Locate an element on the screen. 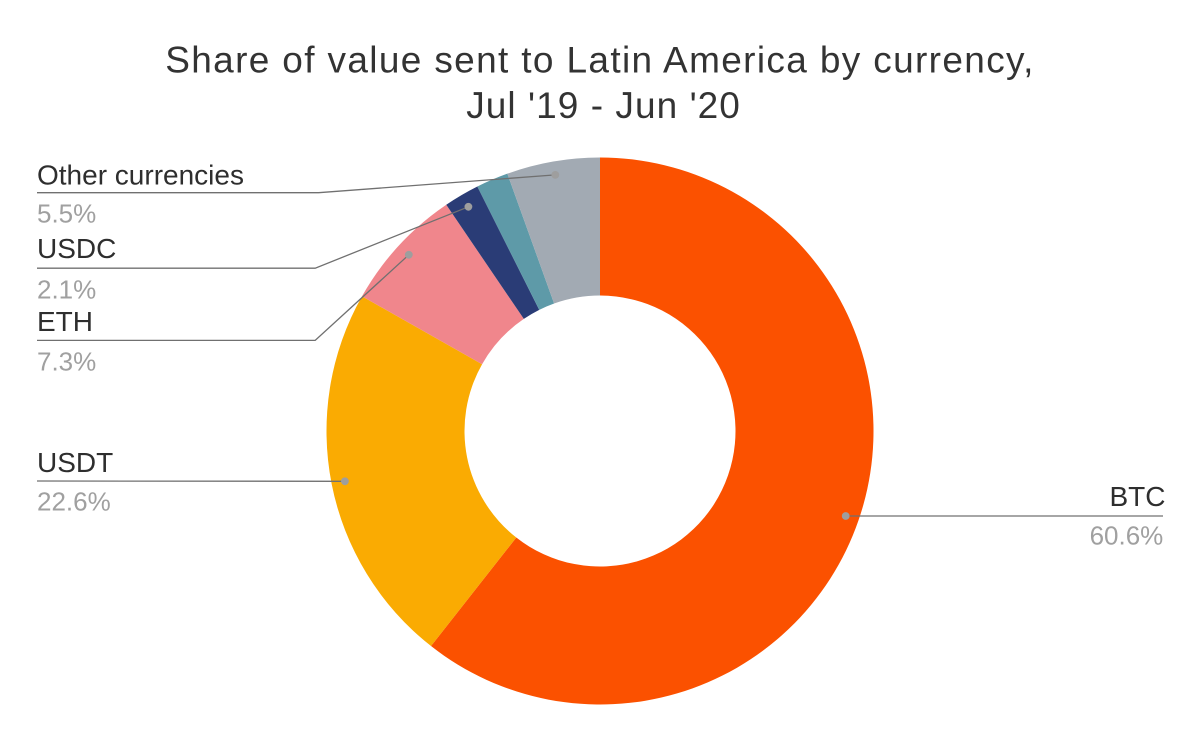 This screenshot has width=1200, height=742. svg-text: Other currencies is located at coordinates (140, 174).